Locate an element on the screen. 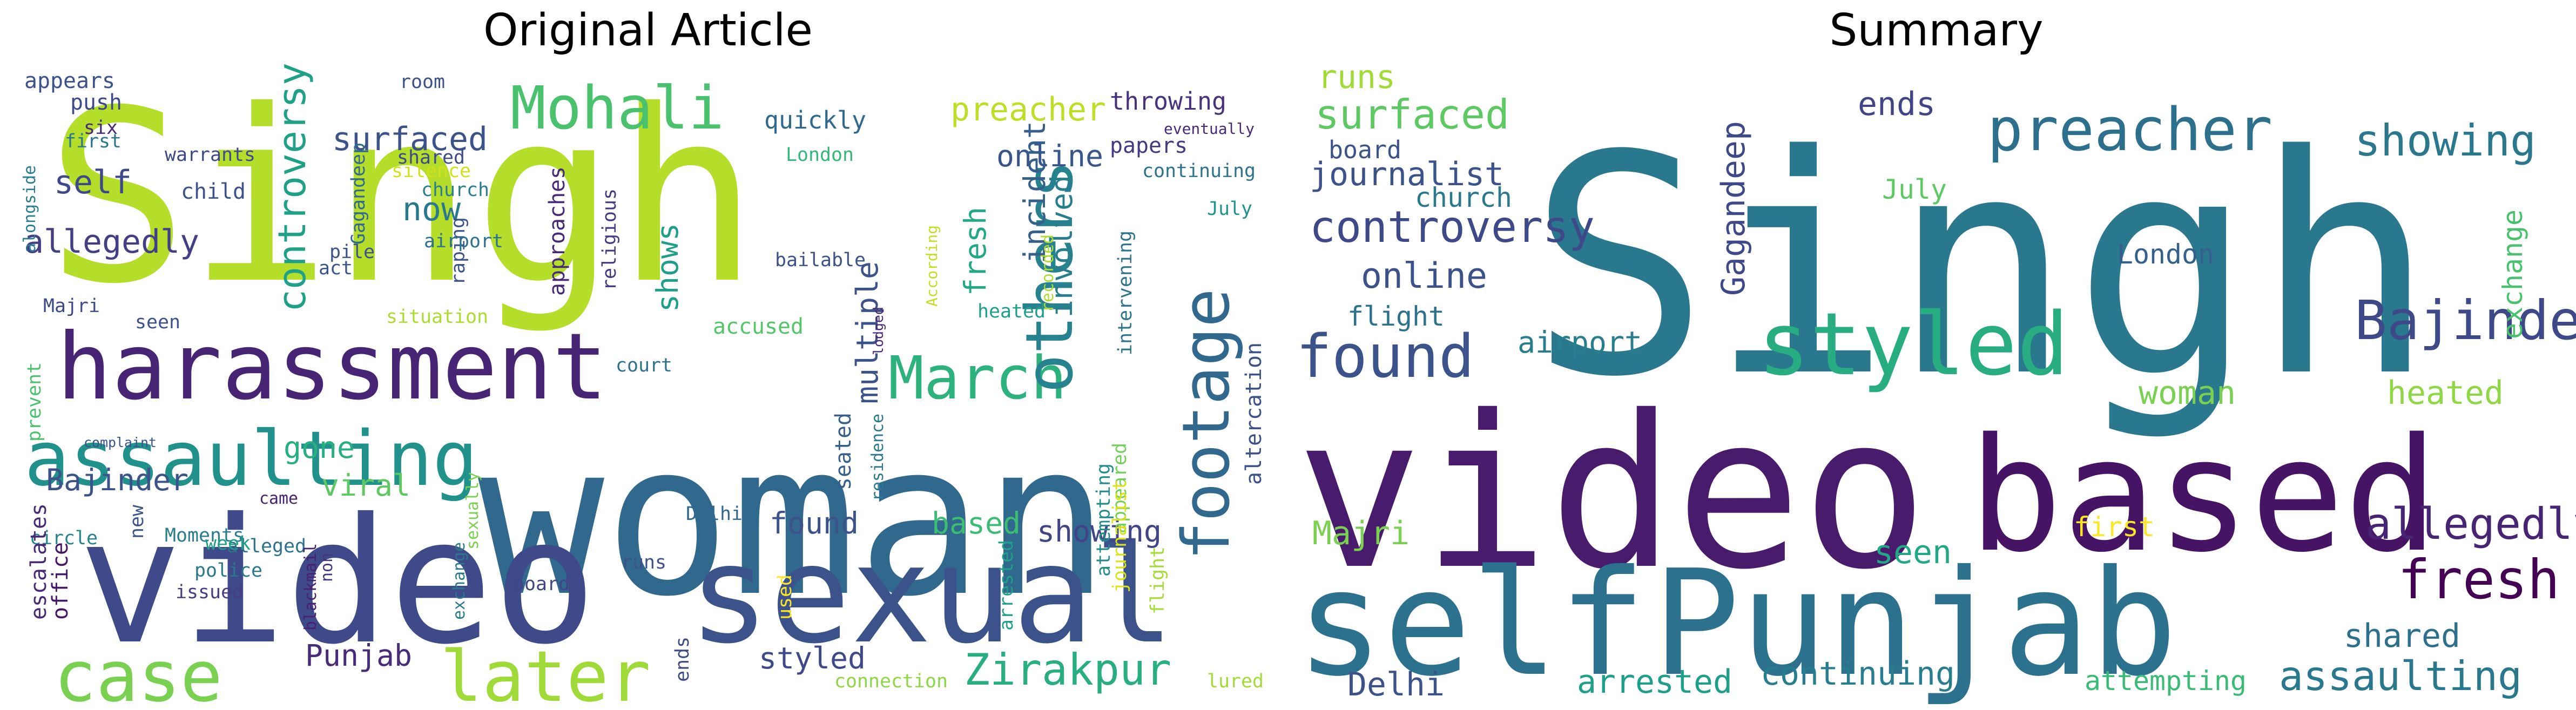 The height and width of the screenshot is (710, 2576). word-punjab: Punjab is located at coordinates (1915, 623).